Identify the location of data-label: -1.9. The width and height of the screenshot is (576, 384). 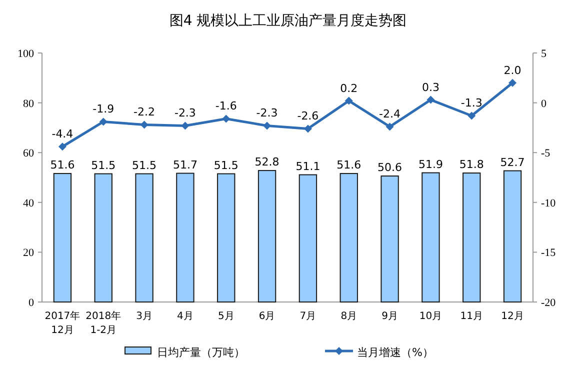
(103, 109).